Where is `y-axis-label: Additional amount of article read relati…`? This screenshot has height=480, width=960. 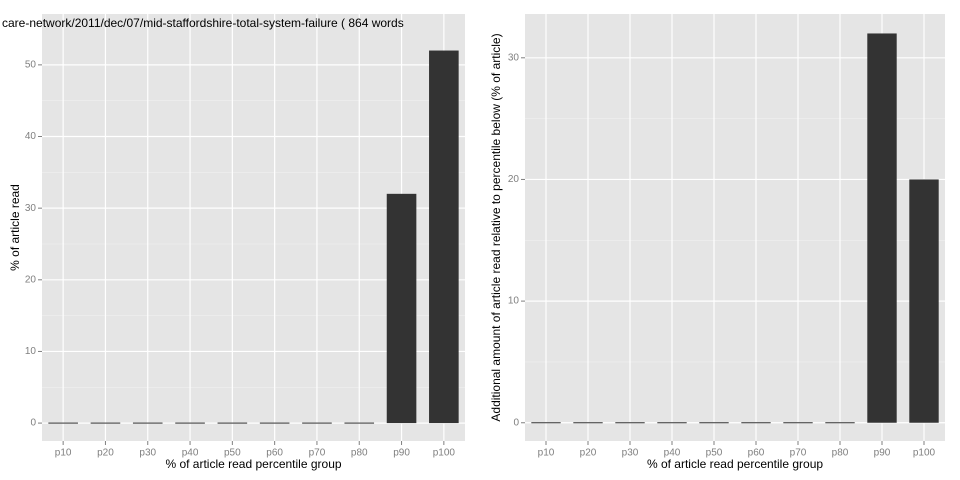
y-axis-label: Additional amount of article read relati… is located at coordinates (496, 227).